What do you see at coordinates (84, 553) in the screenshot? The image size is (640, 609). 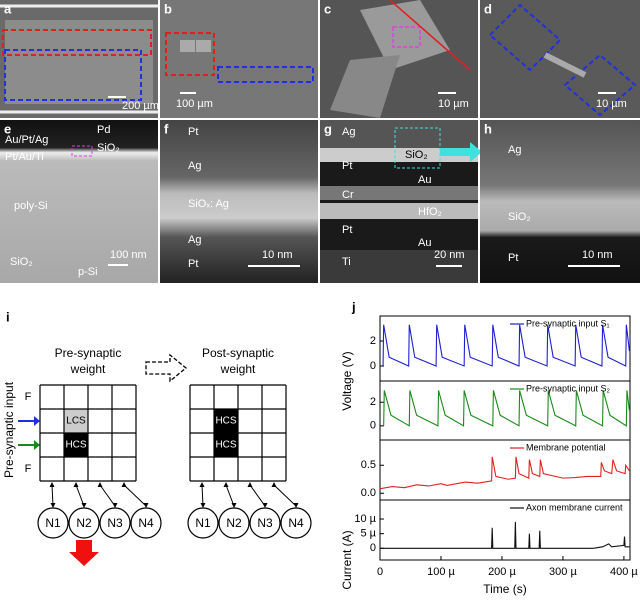 I see `output-arrow` at bounding box center [84, 553].